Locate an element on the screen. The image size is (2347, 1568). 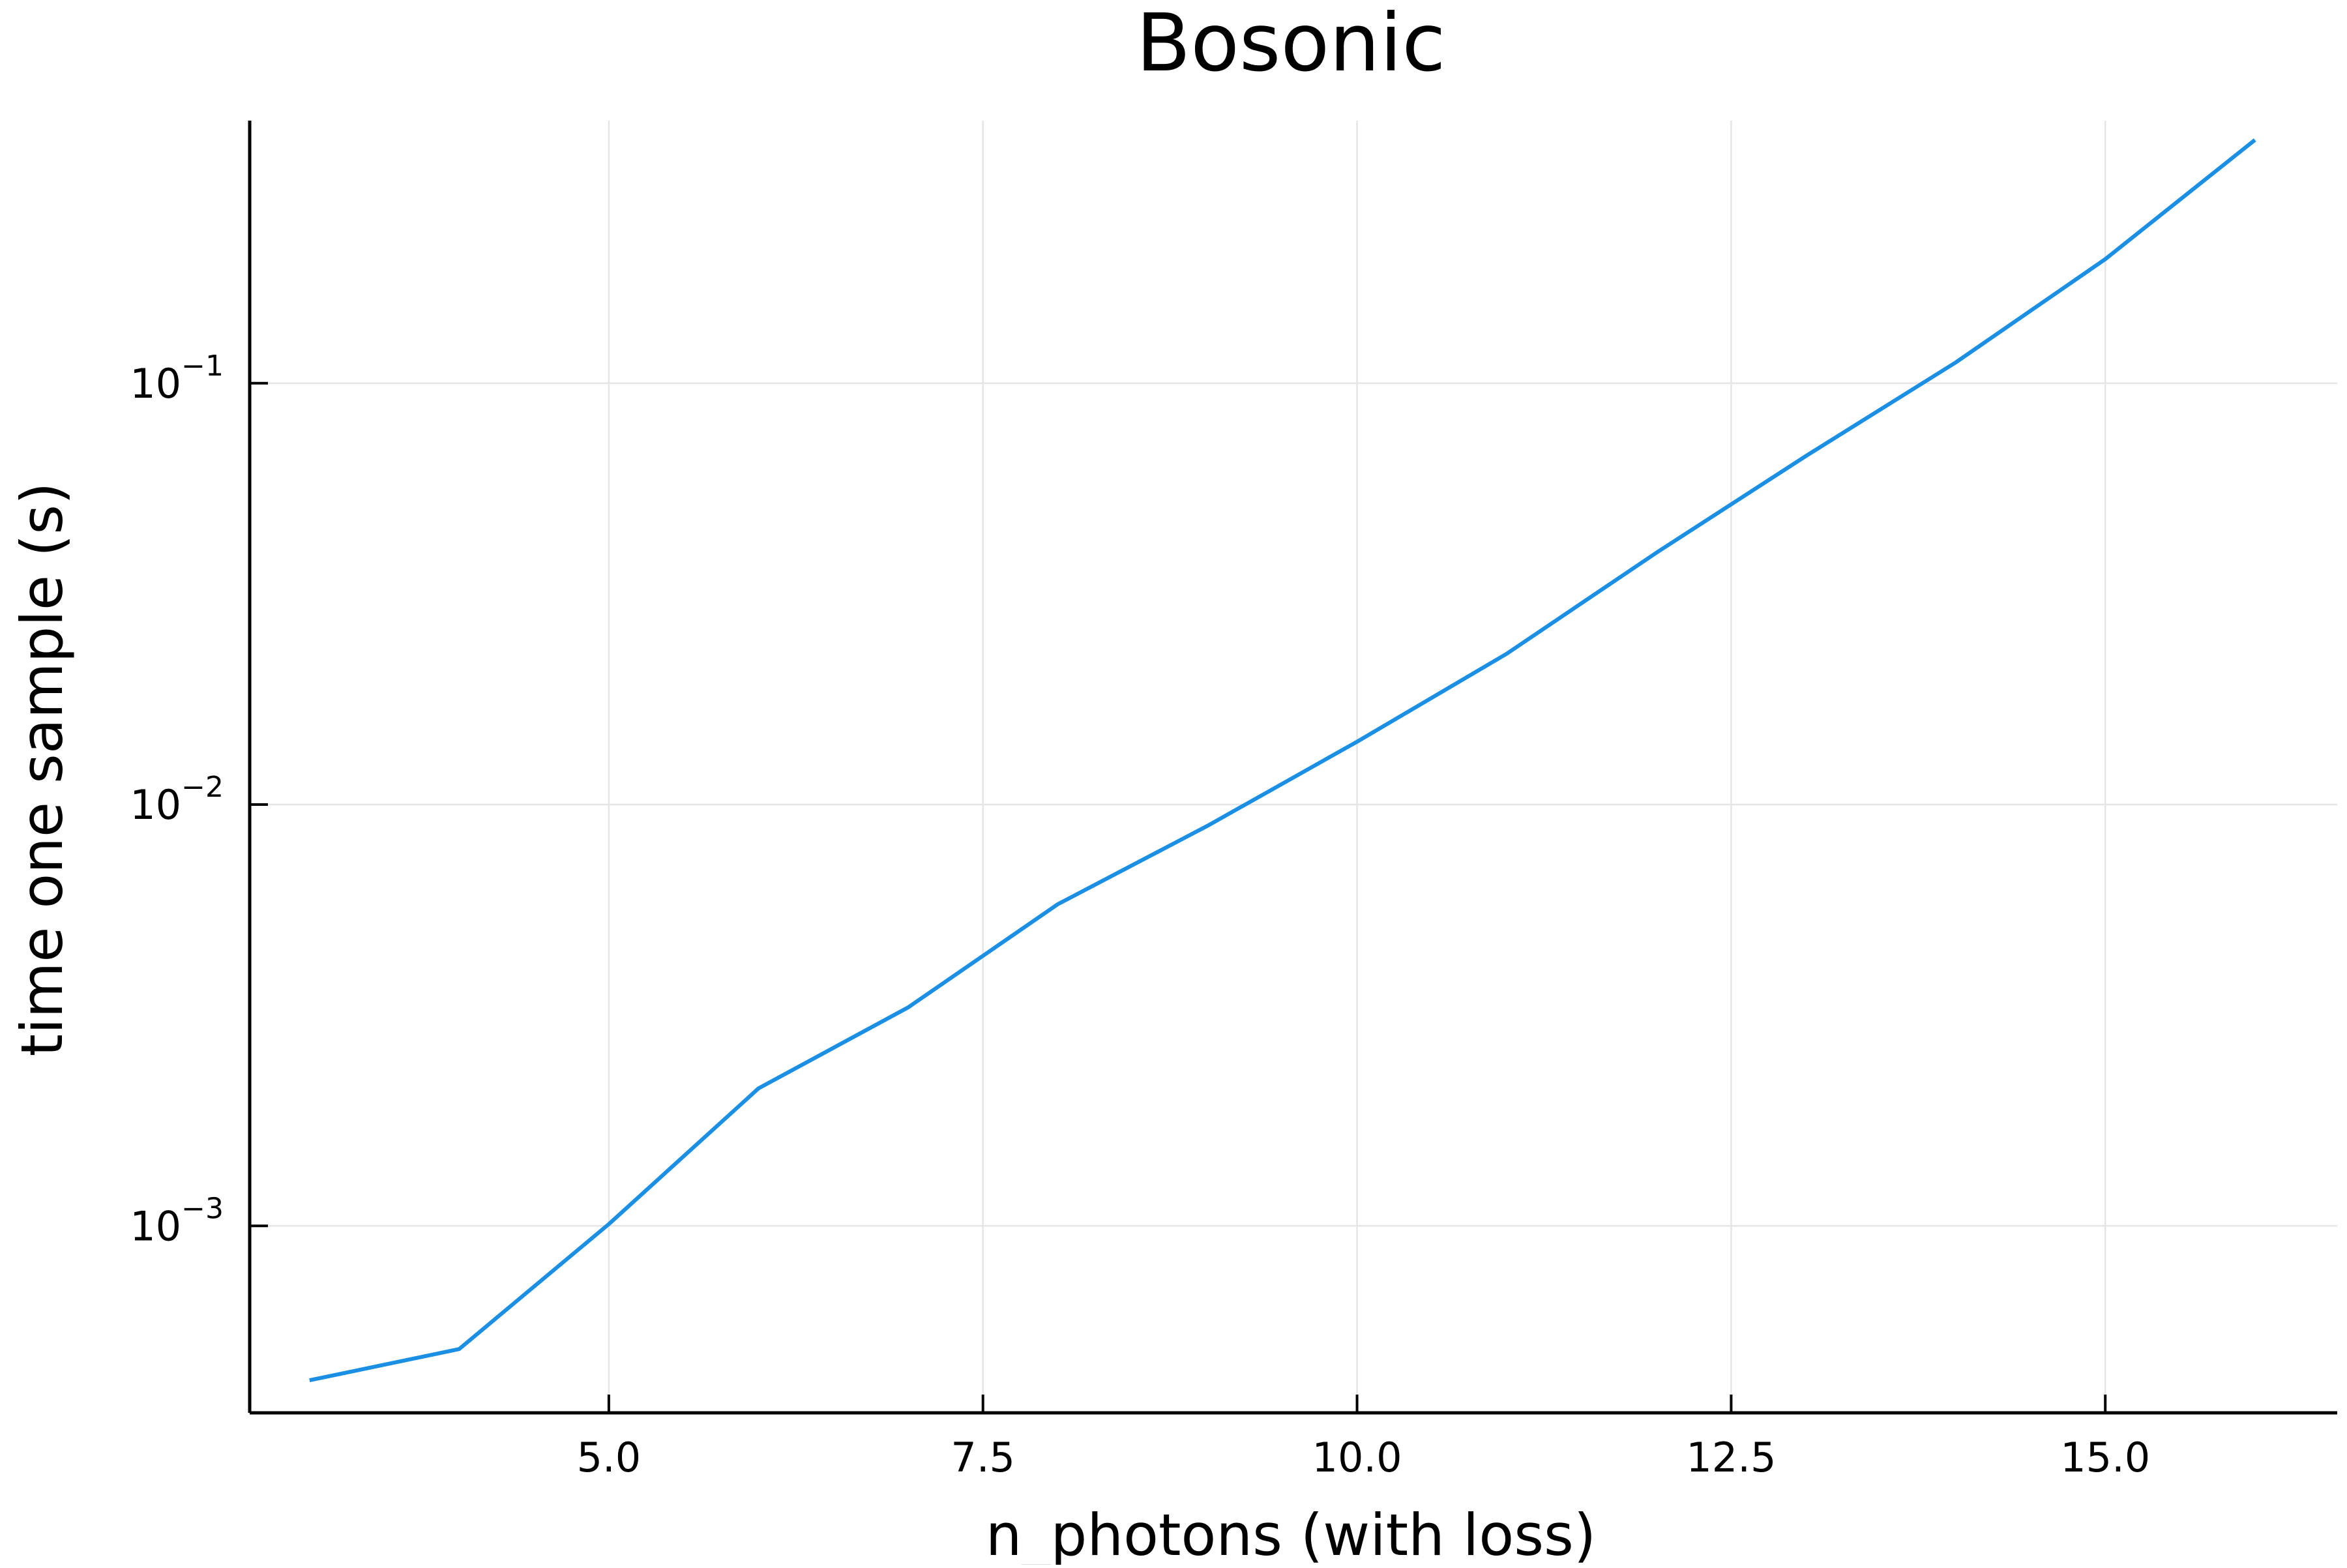
y-tick-label: 10⁻¹ is located at coordinates (177, 378).